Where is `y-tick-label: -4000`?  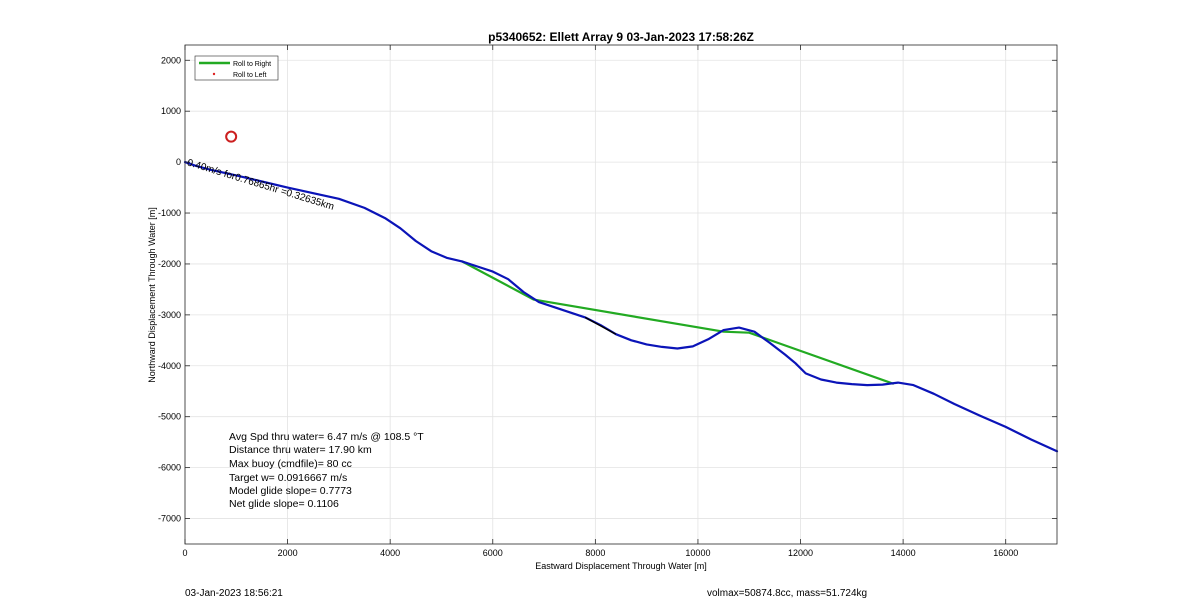
y-tick-label: -4000 is located at coordinates (169, 366).